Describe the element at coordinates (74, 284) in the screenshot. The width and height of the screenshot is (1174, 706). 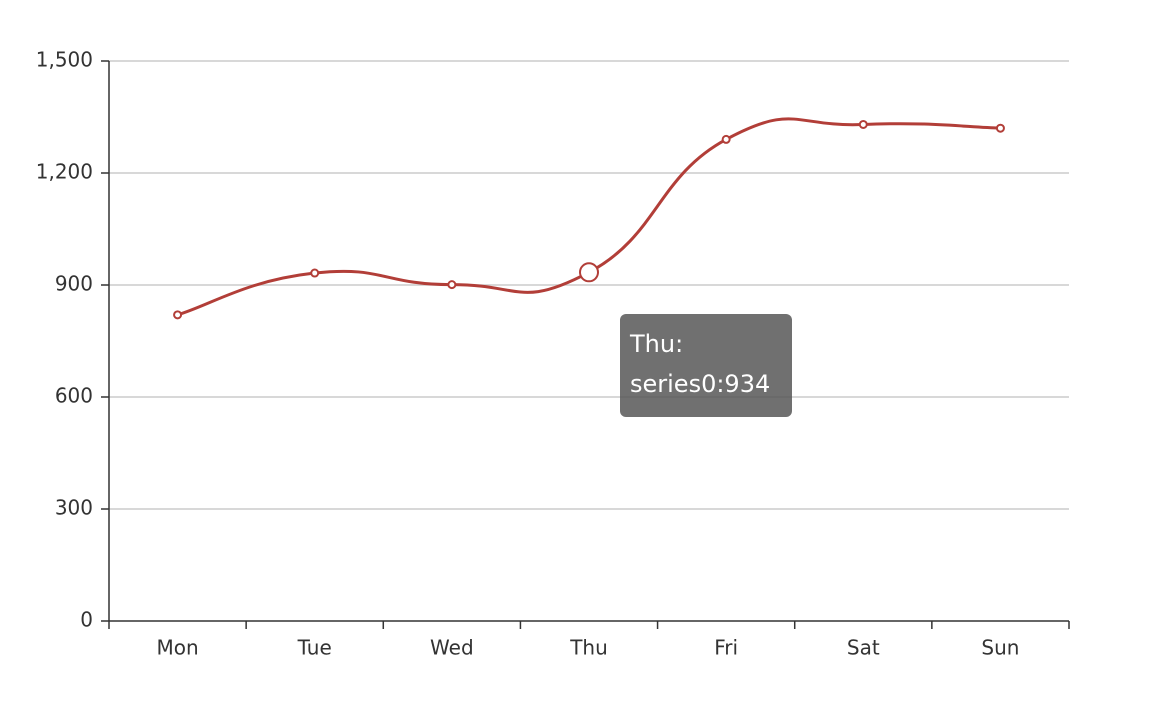
I see `y-tick-label: 900` at that location.